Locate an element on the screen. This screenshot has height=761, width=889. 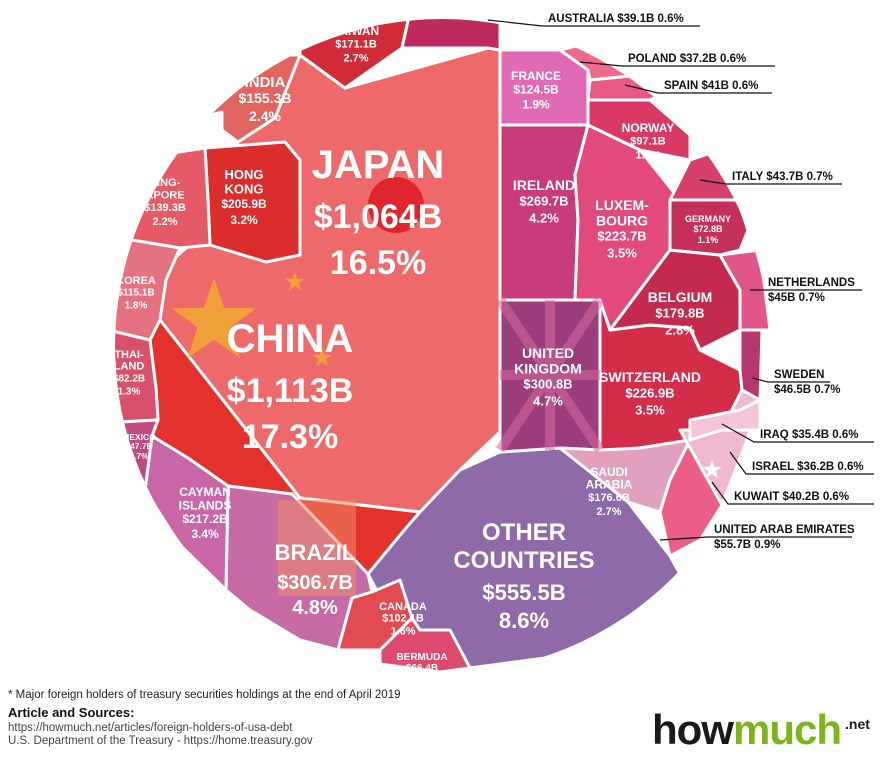
label-name: HONG is located at coordinates (244, 174).